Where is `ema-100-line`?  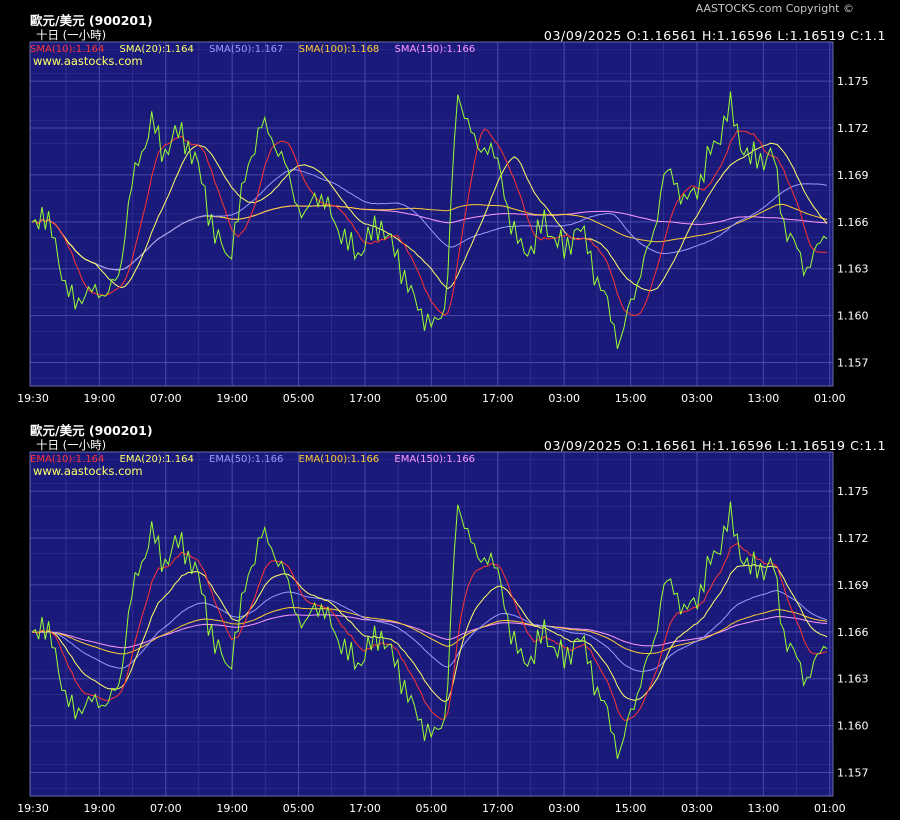
ema-100-line is located at coordinates (430, 630).